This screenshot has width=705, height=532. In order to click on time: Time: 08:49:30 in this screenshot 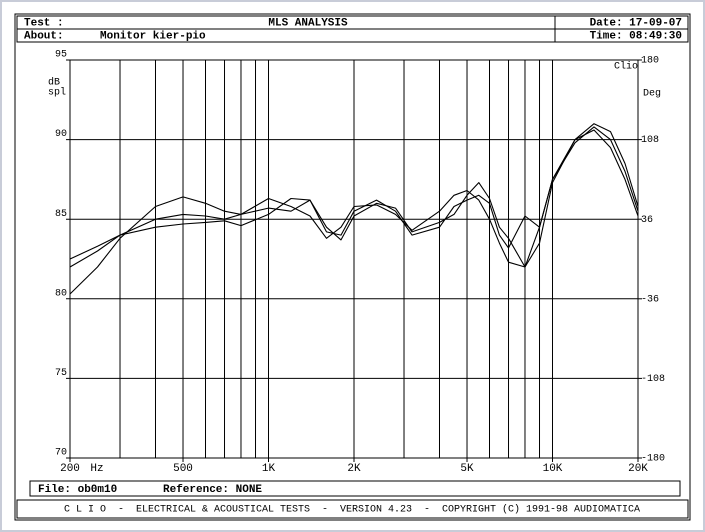, I will do `click(636, 36)`.